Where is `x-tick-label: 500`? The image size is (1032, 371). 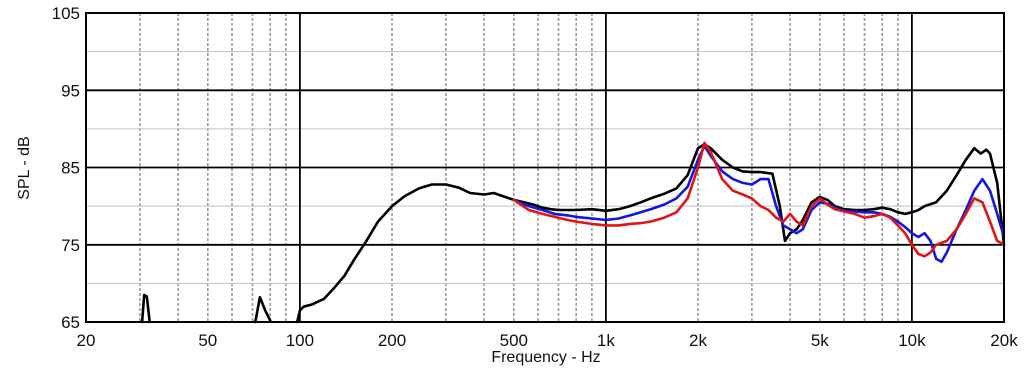
x-tick-label: 500 is located at coordinates (514, 340).